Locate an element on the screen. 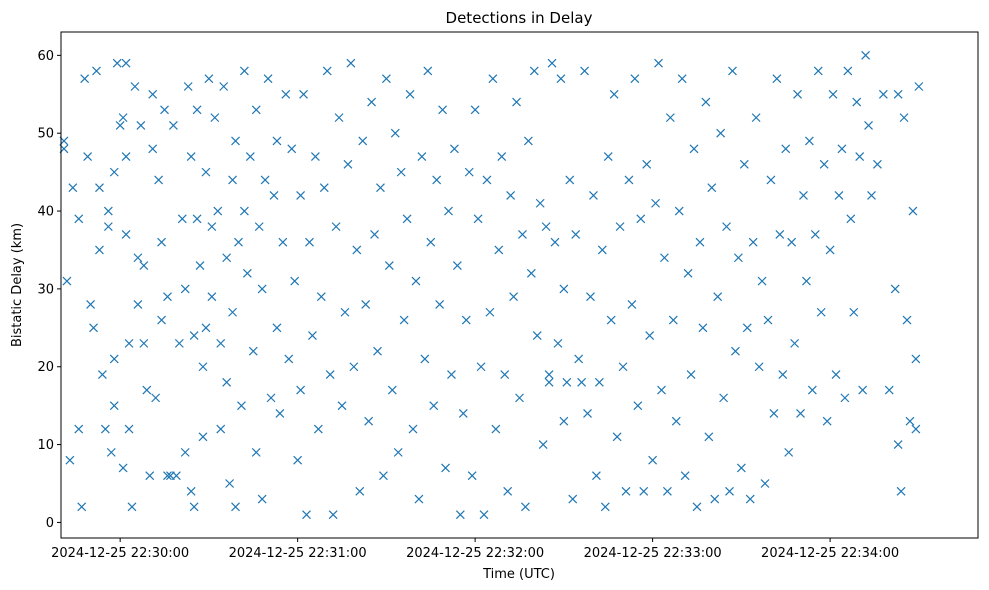  x-tick-label-1: 2024-12-25 22:31:00 is located at coordinates (298, 553).